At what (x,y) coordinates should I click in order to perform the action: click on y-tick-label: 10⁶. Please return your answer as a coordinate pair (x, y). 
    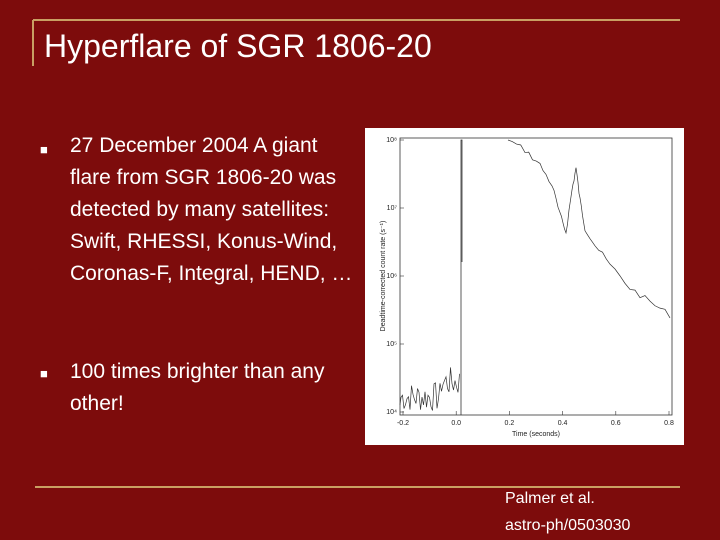
    Looking at the image, I should click on (391, 276).